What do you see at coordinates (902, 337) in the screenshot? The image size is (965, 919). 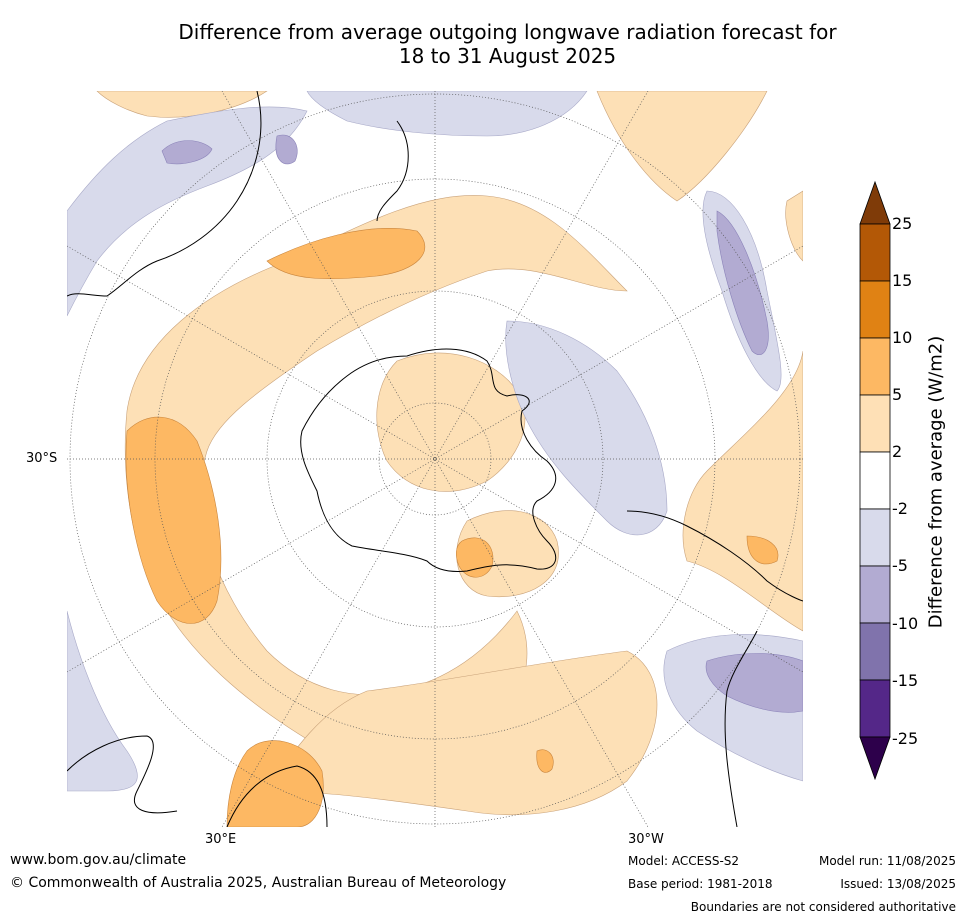 I see `colorbar-tick-10: 10` at bounding box center [902, 337].